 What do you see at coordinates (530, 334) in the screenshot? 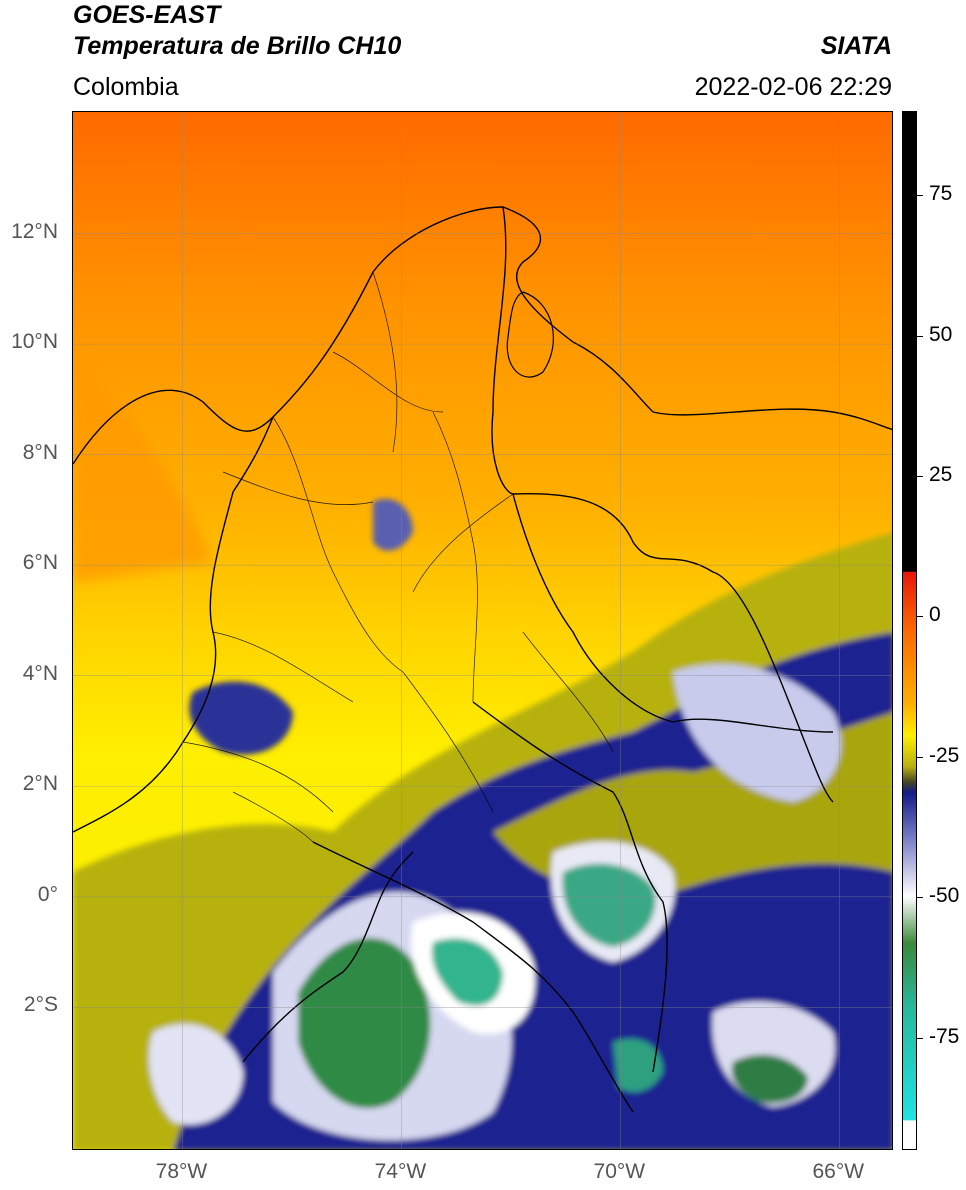
I see `lake-maracaibo` at bounding box center [530, 334].